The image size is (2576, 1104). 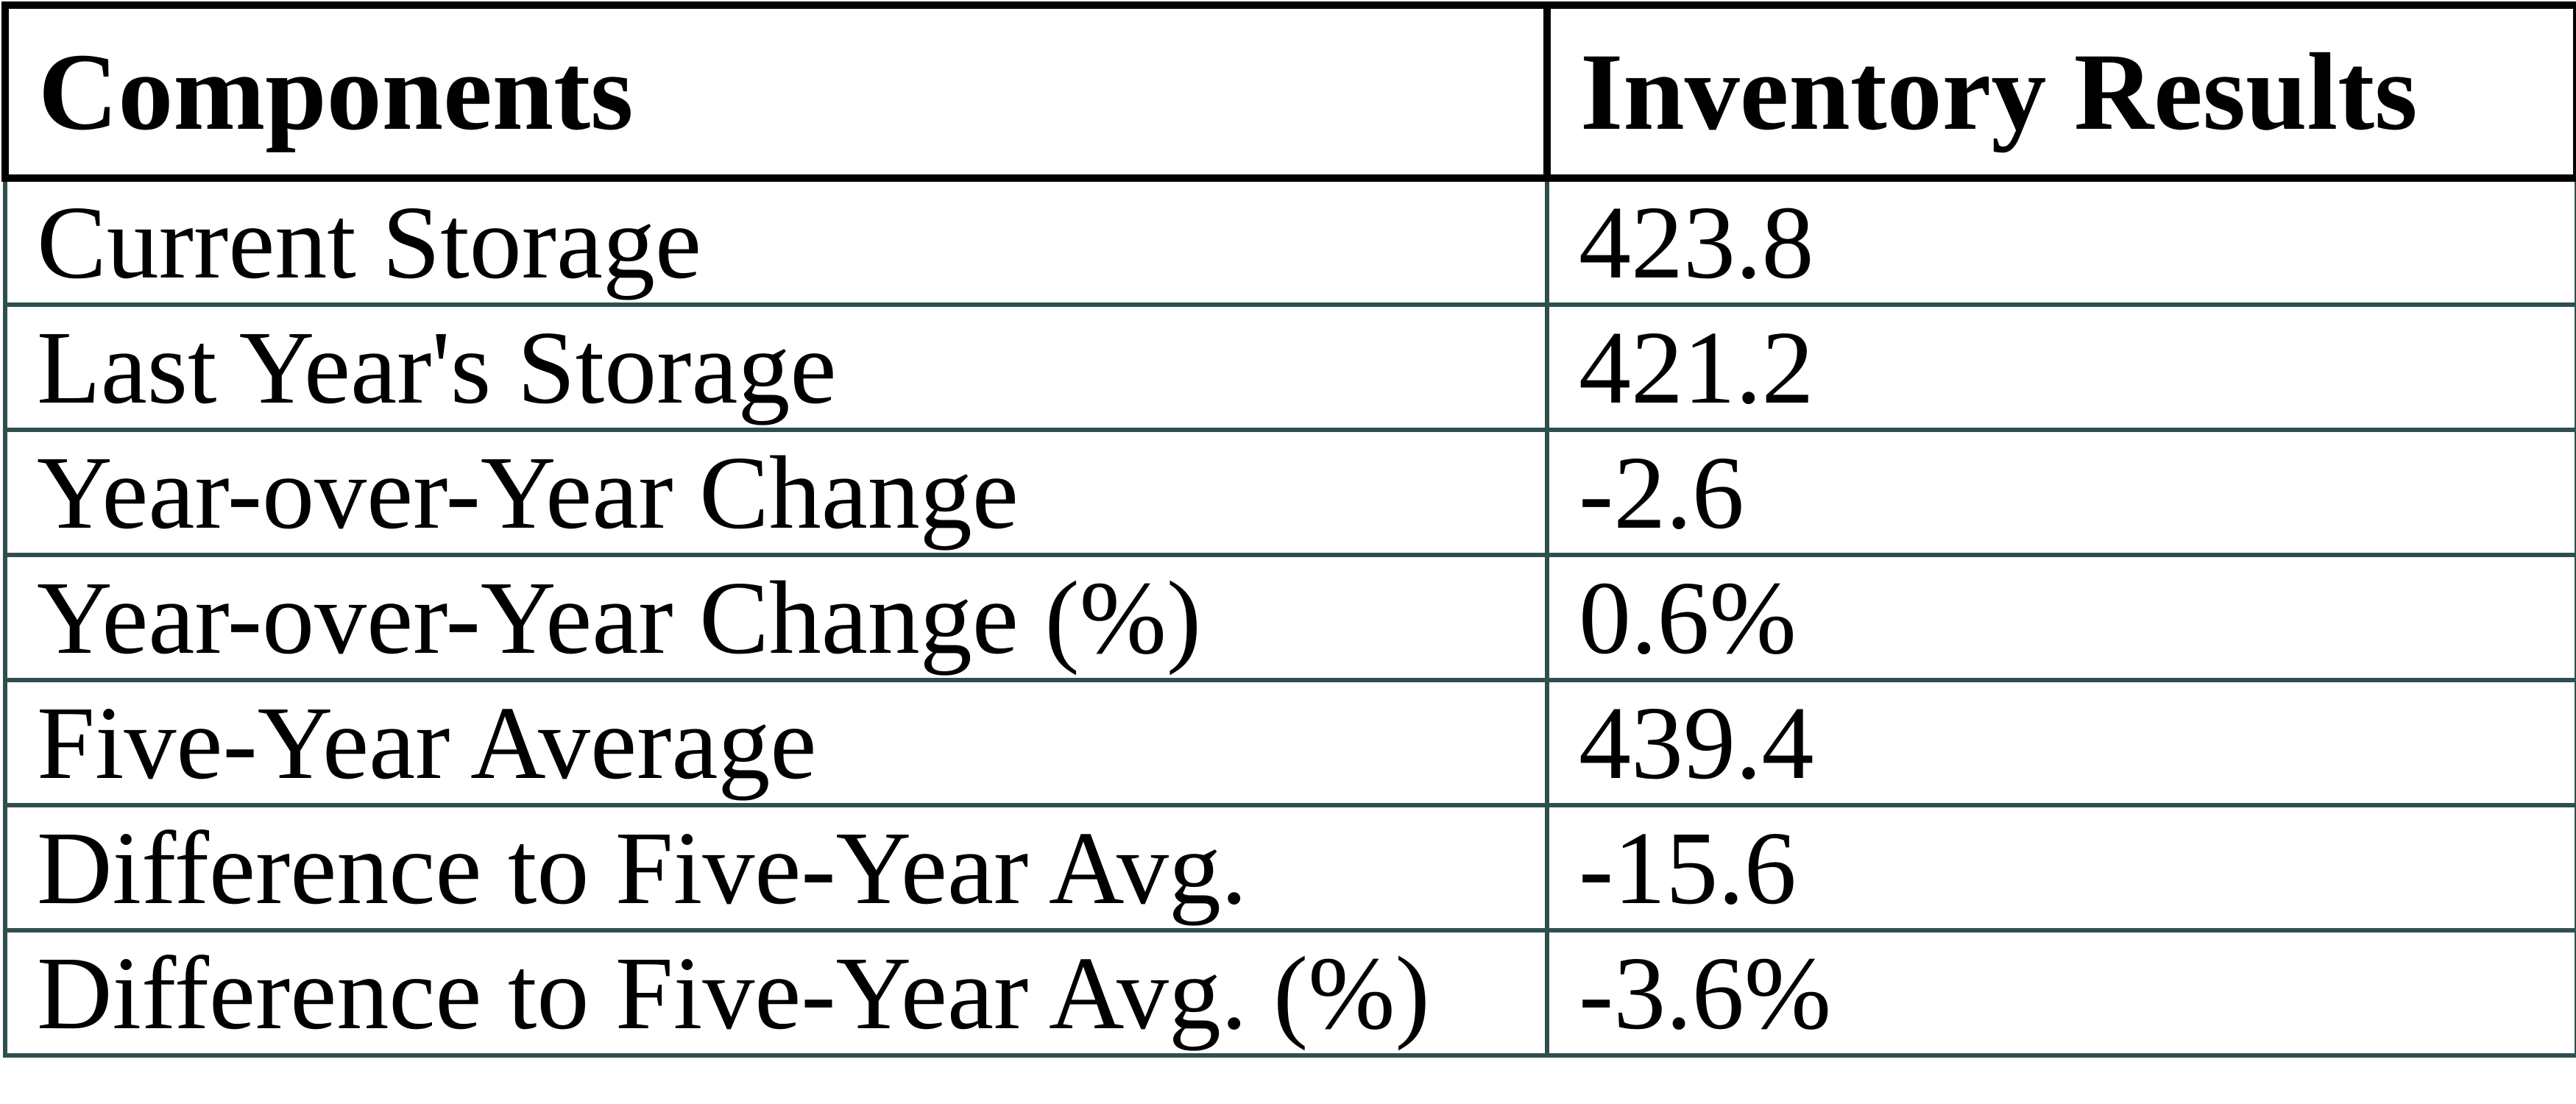 I want to click on cell-inventory-value: 0.6%, so click(x=2060, y=617).